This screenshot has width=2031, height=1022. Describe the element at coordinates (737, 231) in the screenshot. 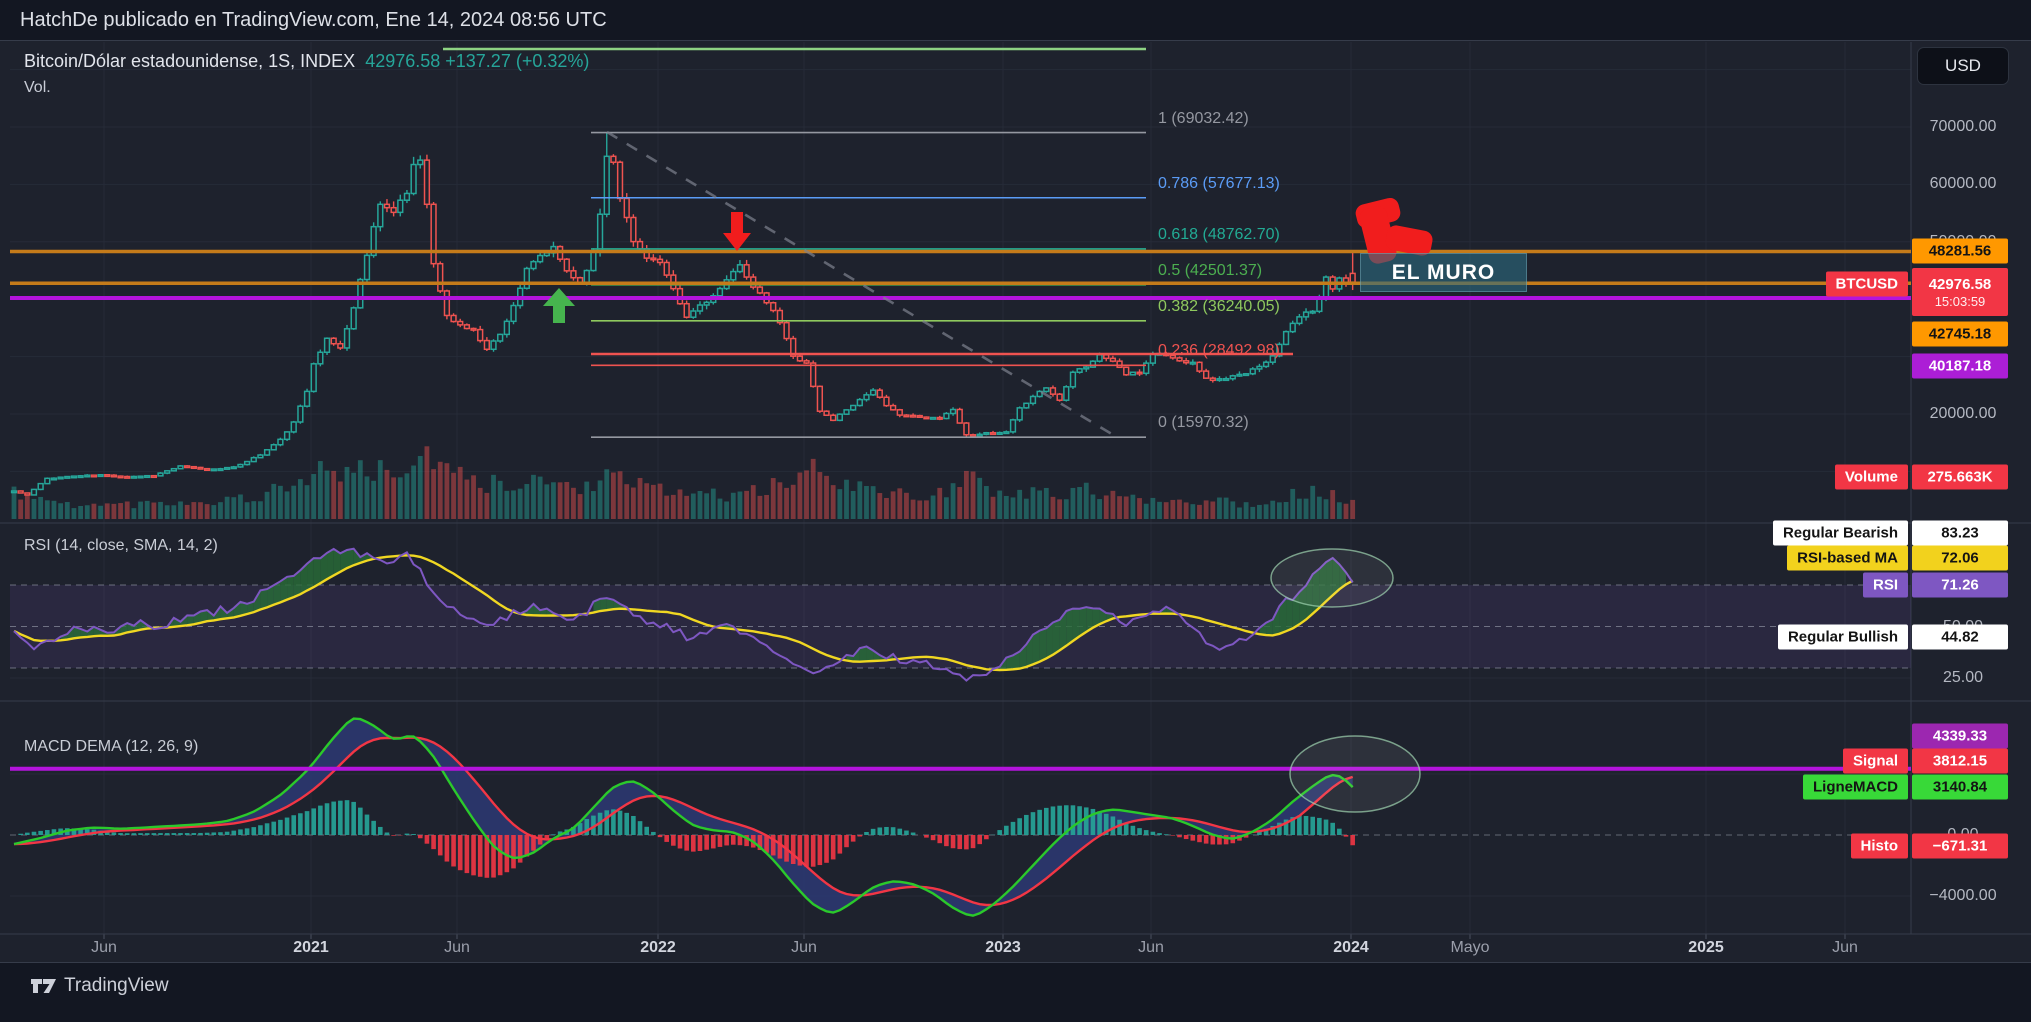

I see `arrow-down-marker` at that location.